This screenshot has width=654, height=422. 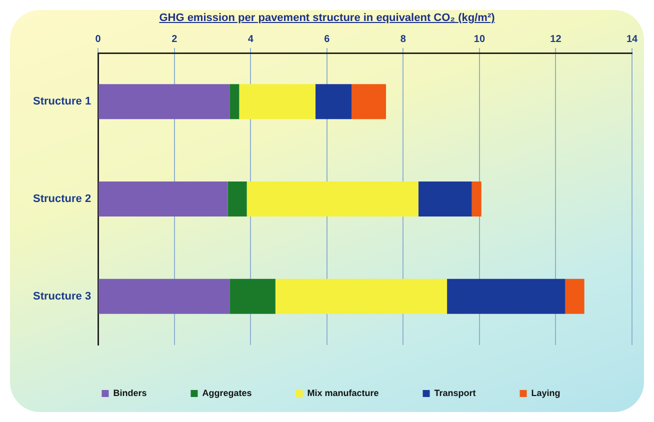 I want to click on x-tick-label: 10, so click(x=480, y=39).